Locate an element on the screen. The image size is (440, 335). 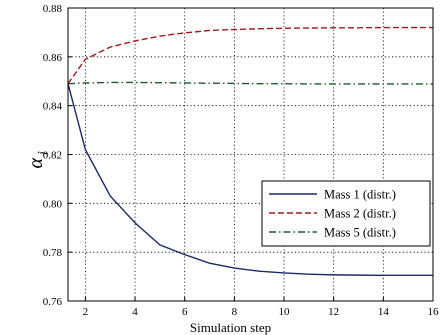
y-tick-label: 0.78 is located at coordinates (53, 253).